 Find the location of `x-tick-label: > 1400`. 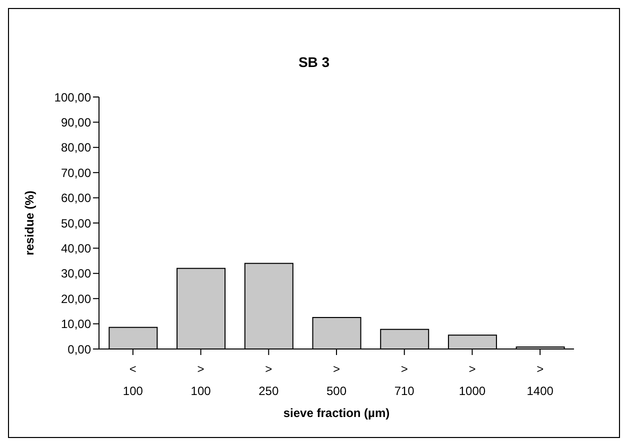

x-tick-label: > 1400 is located at coordinates (540, 380).